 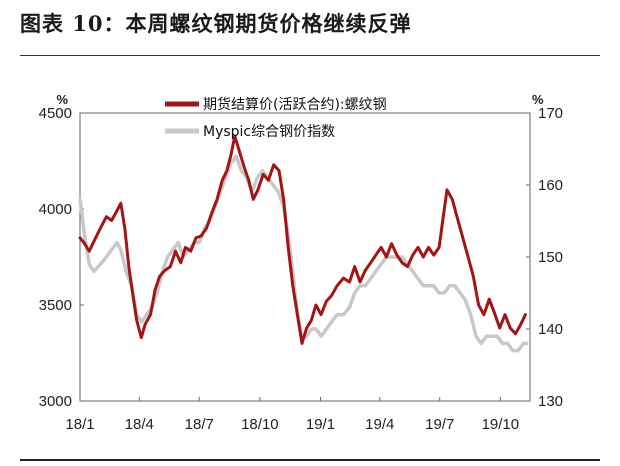 I want to click on x-axis-tick-label: 18/1, so click(x=79, y=424).